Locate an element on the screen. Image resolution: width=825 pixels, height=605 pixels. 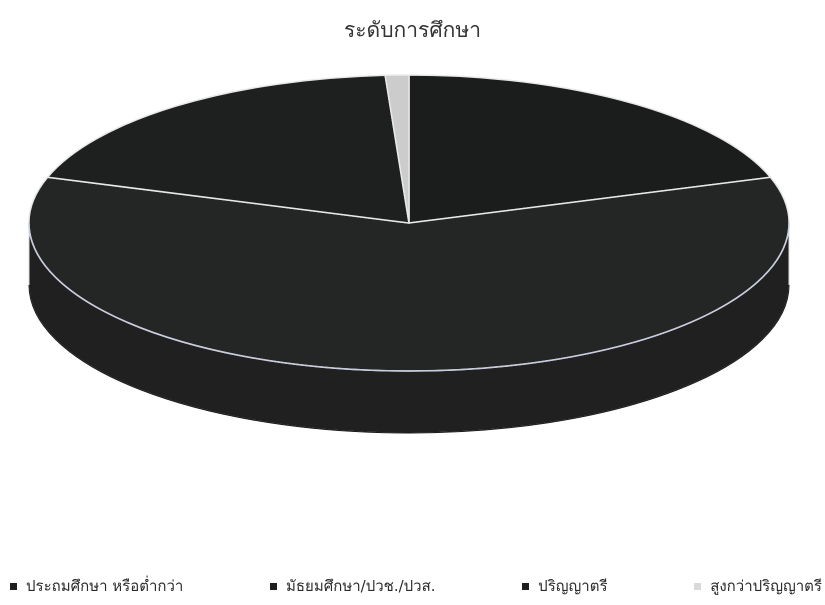
legend-label-postgrad: สูงกว่าปริญญาตรี is located at coordinates (766, 586).